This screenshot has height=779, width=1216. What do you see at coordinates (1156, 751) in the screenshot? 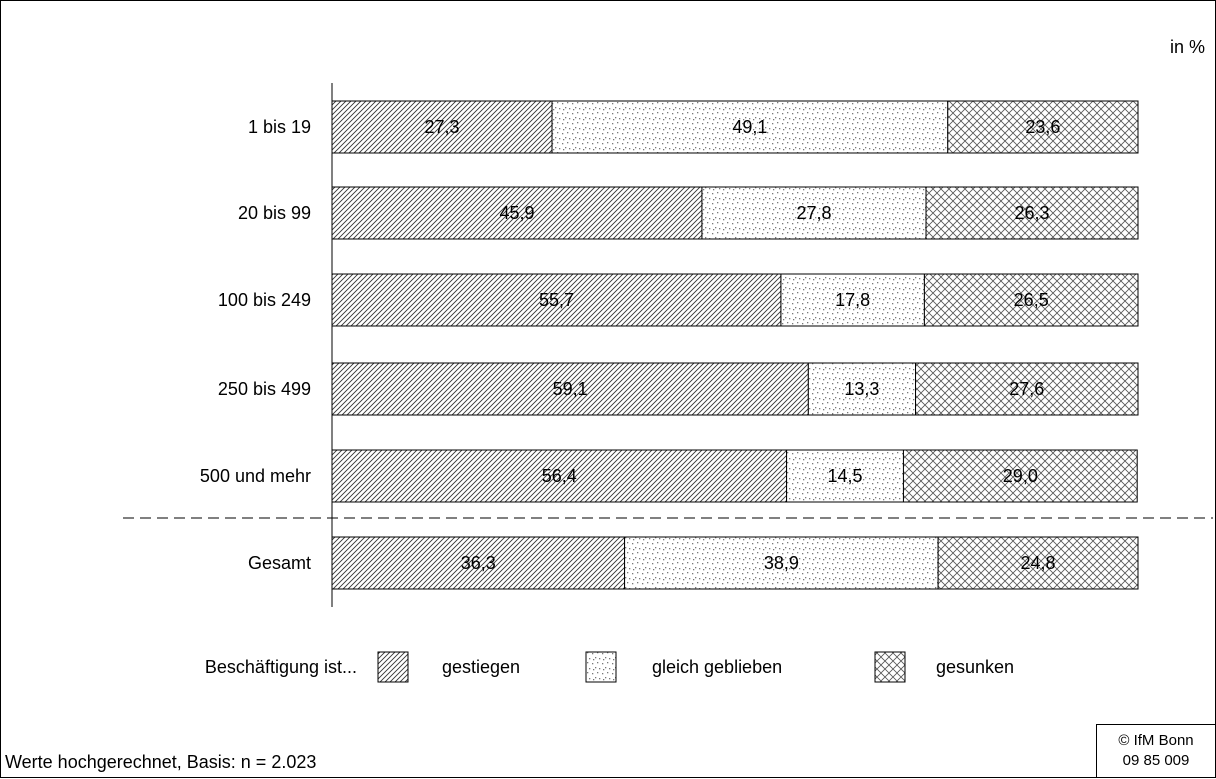
I see `copyright-box: © IfM Bonn 09 85 009` at bounding box center [1156, 751].